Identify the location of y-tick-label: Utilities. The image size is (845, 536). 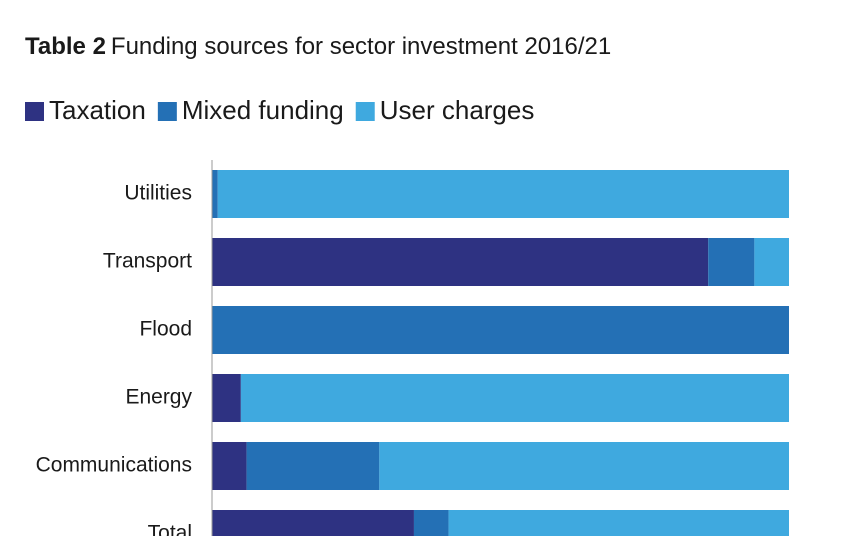
(158, 193).